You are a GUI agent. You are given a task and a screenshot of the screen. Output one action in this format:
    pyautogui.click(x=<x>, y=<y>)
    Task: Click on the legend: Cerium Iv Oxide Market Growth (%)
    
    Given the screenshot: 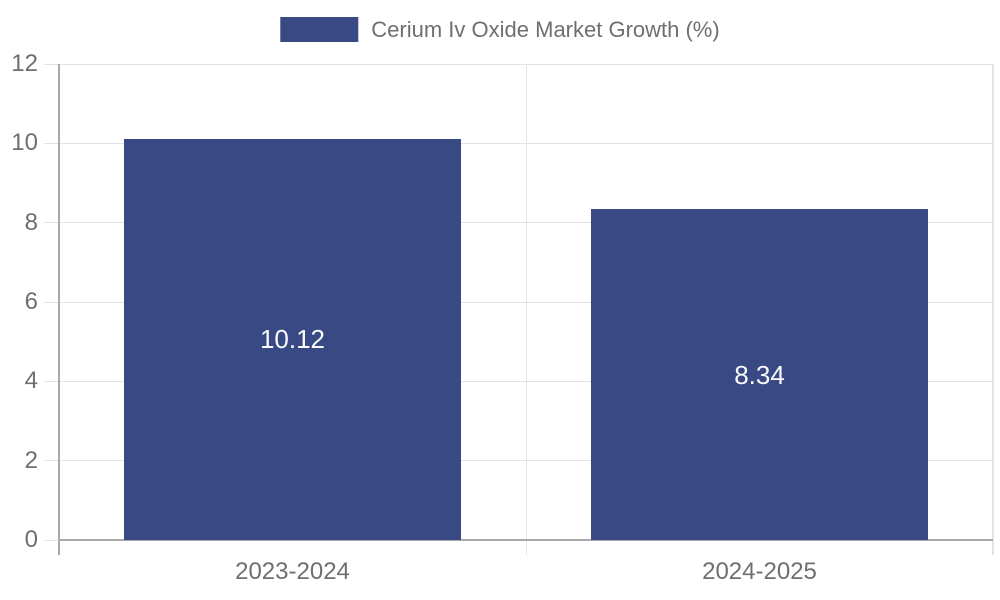 What is the action you would take?
    pyautogui.click(x=500, y=29)
    